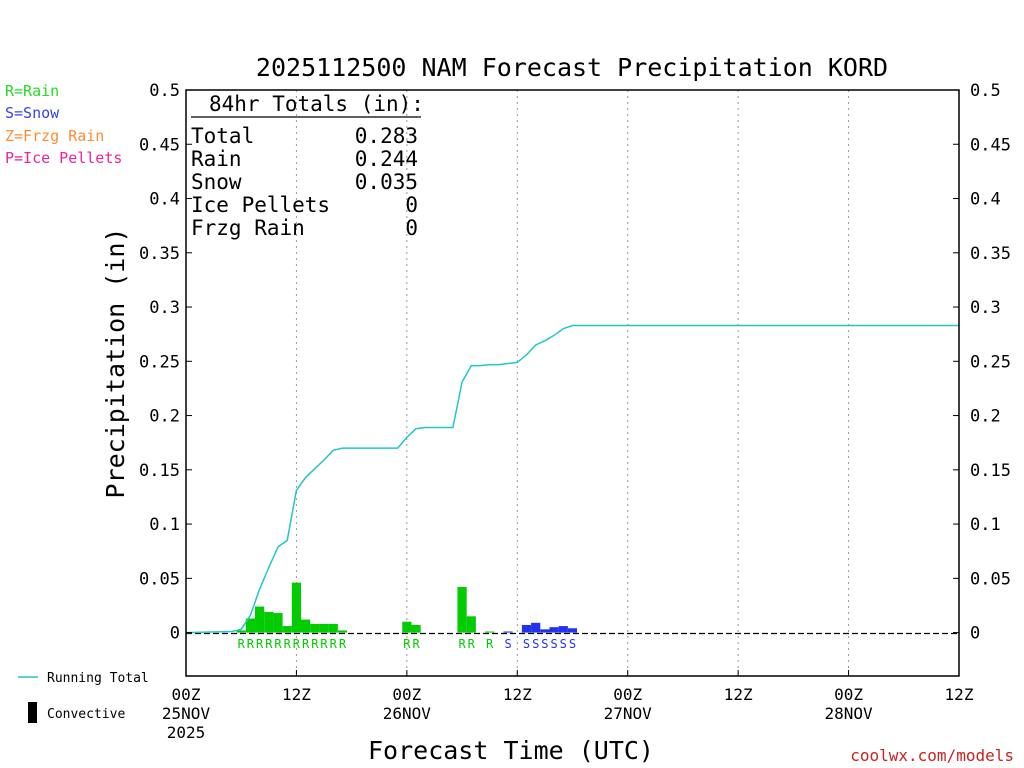 The image size is (1024, 768). I want to click on y-tick-label-right: 0.1, so click(985, 525).